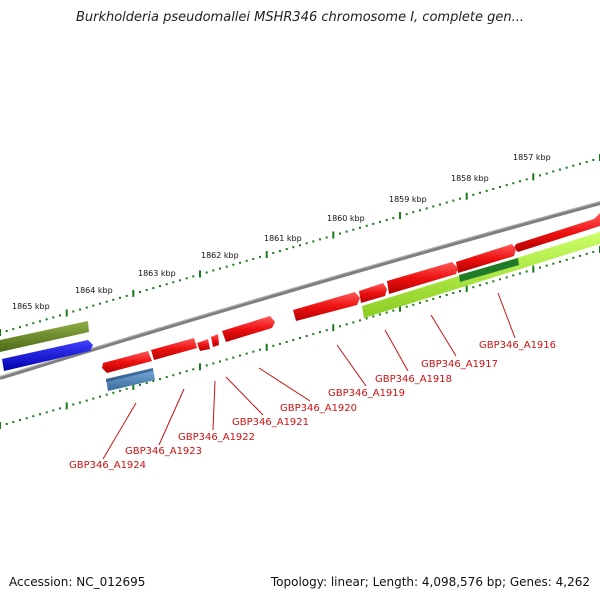 The height and width of the screenshot is (600, 600). I want to click on kbp-label-1863: 1863 kbp, so click(157, 273).